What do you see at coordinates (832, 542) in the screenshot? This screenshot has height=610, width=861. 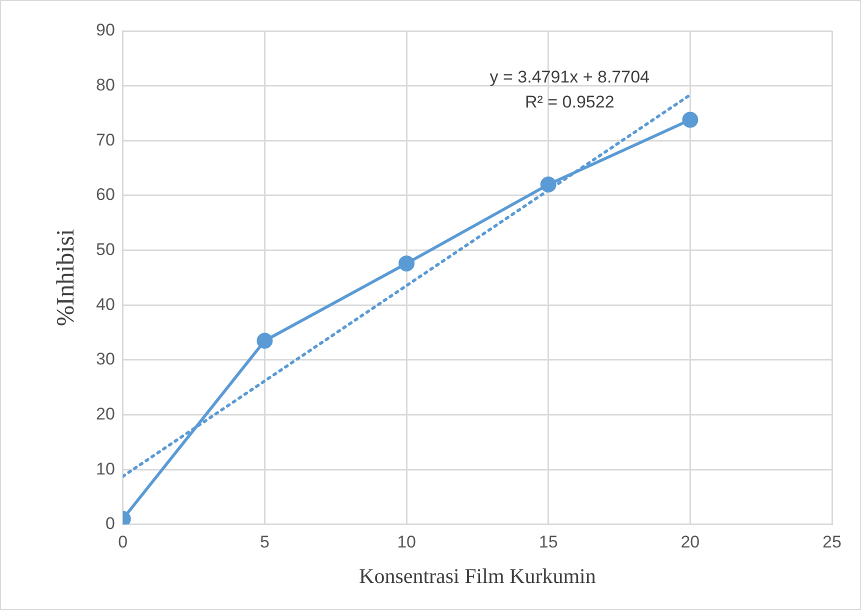 I see `x-tick-label: 25` at bounding box center [832, 542].